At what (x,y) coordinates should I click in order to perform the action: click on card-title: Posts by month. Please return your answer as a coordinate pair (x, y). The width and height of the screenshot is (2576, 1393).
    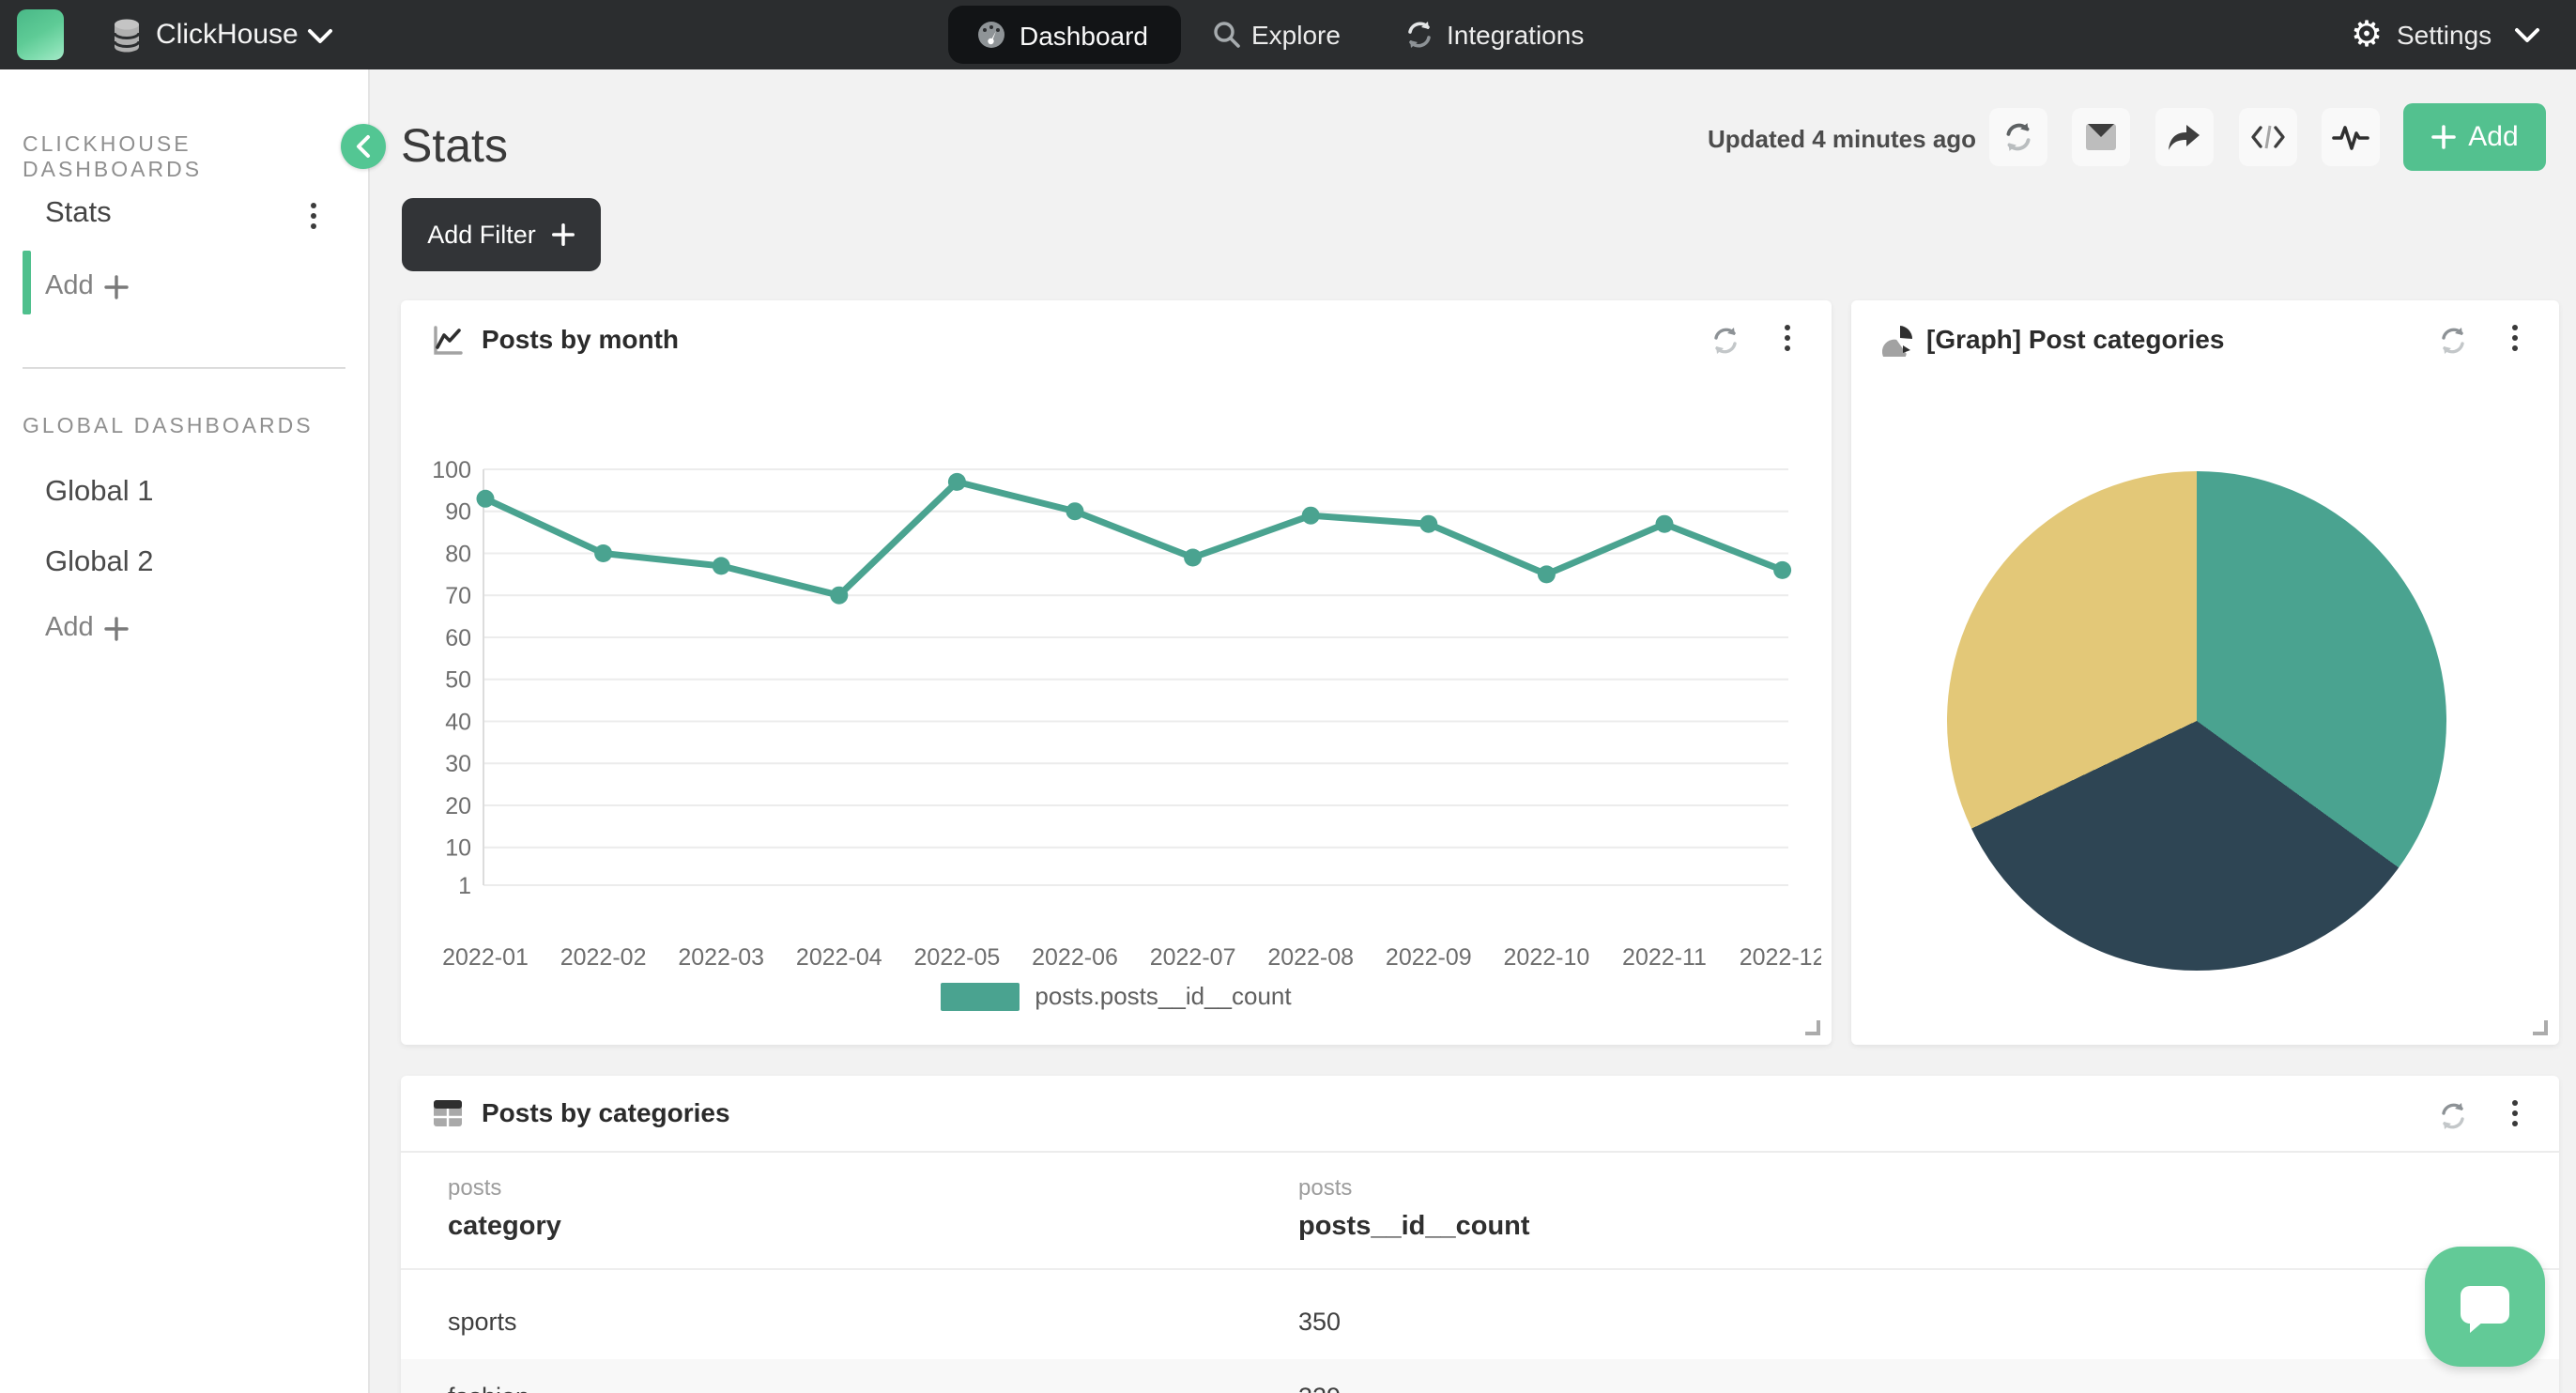
    Looking at the image, I should click on (581, 339).